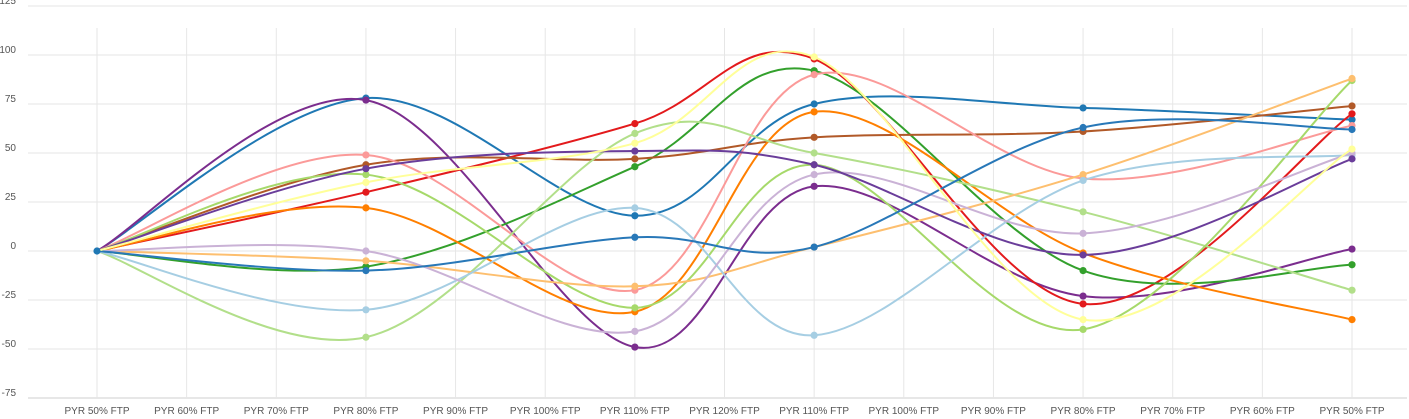 This screenshot has width=1409, height=419. What do you see at coordinates (9, 295) in the screenshot?
I see `y-tick-label: -25` at bounding box center [9, 295].